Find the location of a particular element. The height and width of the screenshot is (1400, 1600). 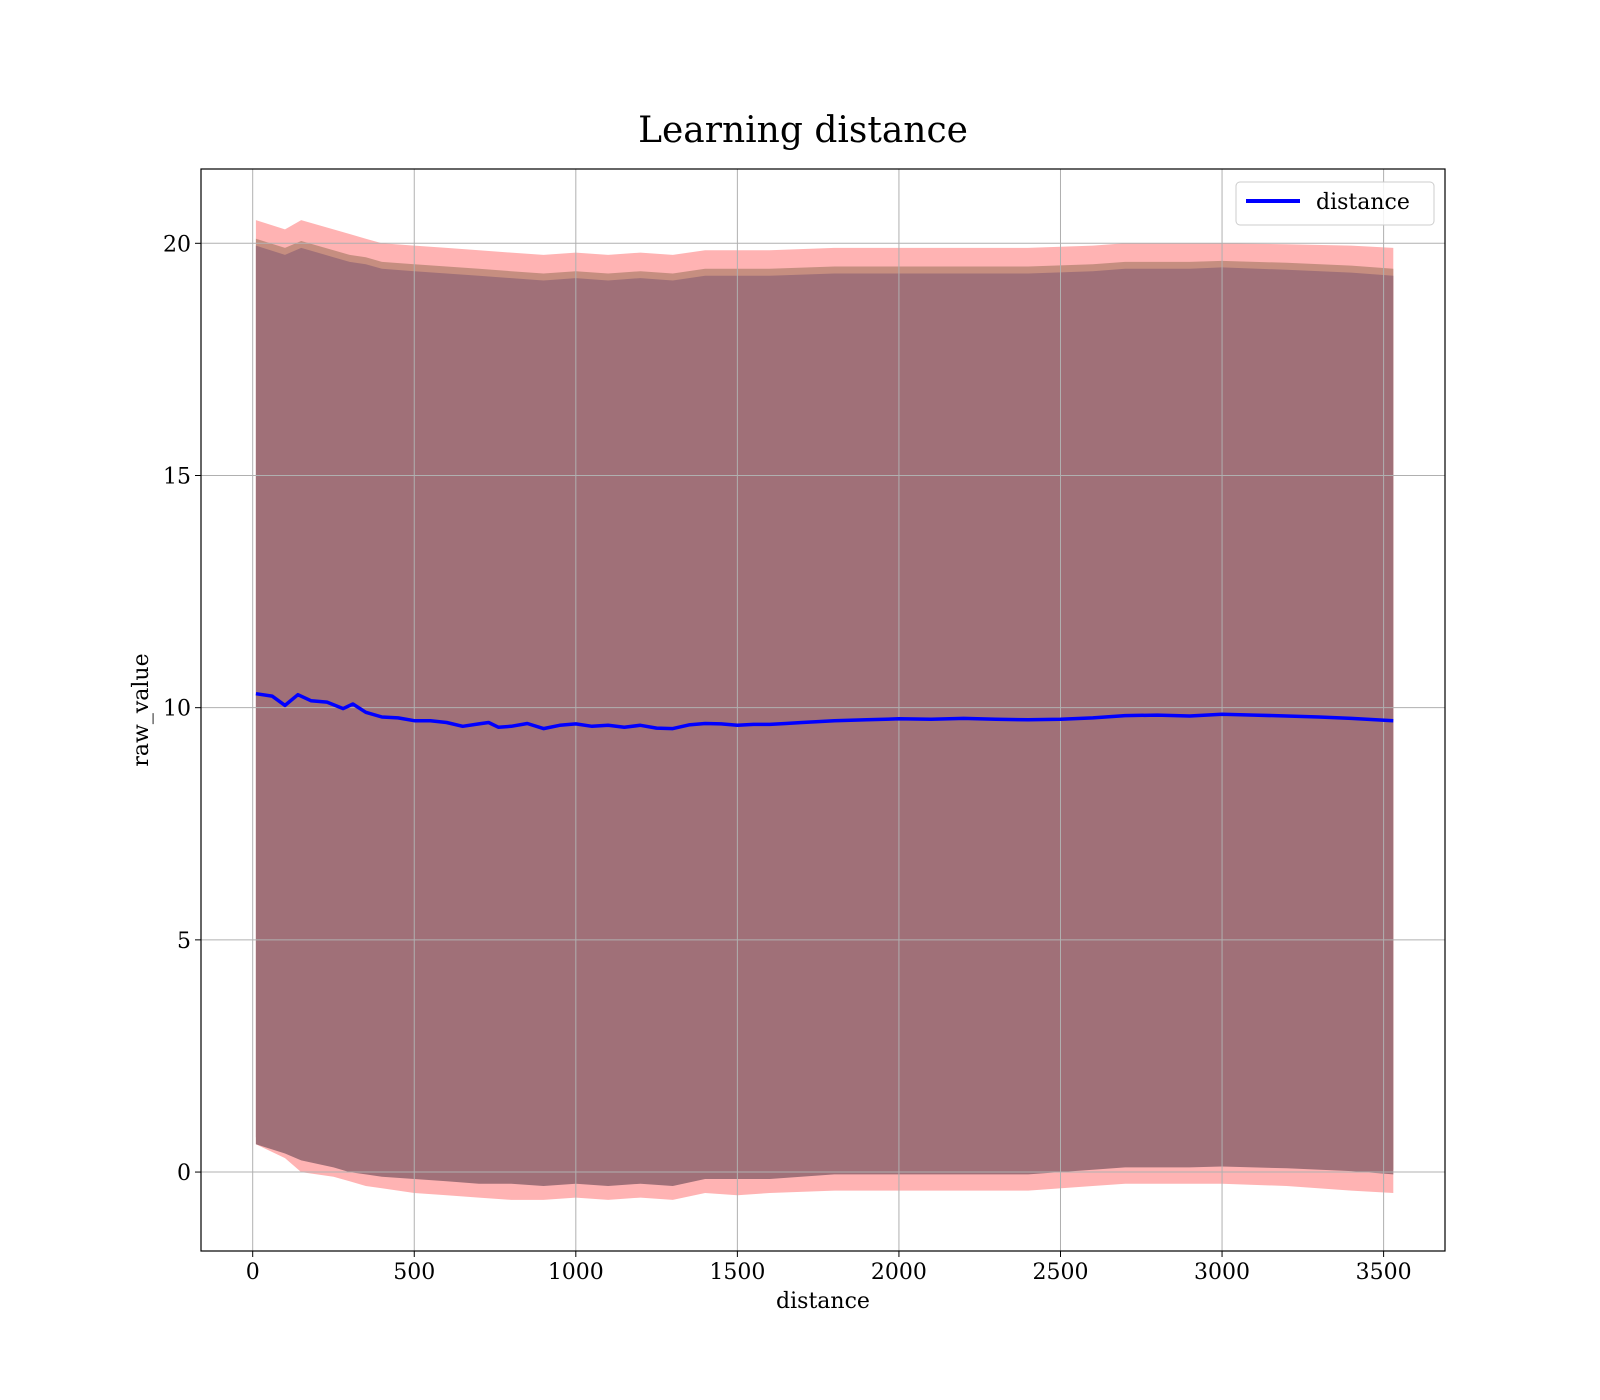

x-axis-label: distance is located at coordinates (823, 1301).